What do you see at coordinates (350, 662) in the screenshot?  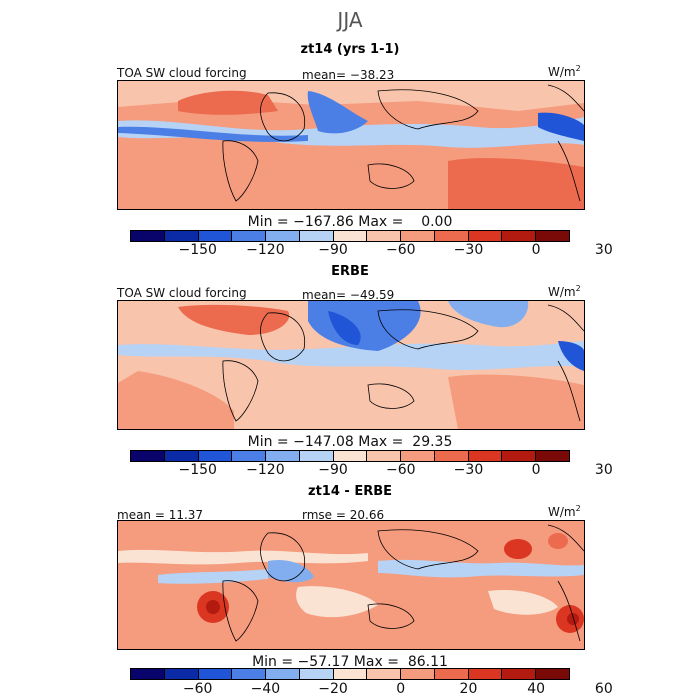 I see `panel-3-minmax: Min = −57.17 Max = 86.11` at bounding box center [350, 662].